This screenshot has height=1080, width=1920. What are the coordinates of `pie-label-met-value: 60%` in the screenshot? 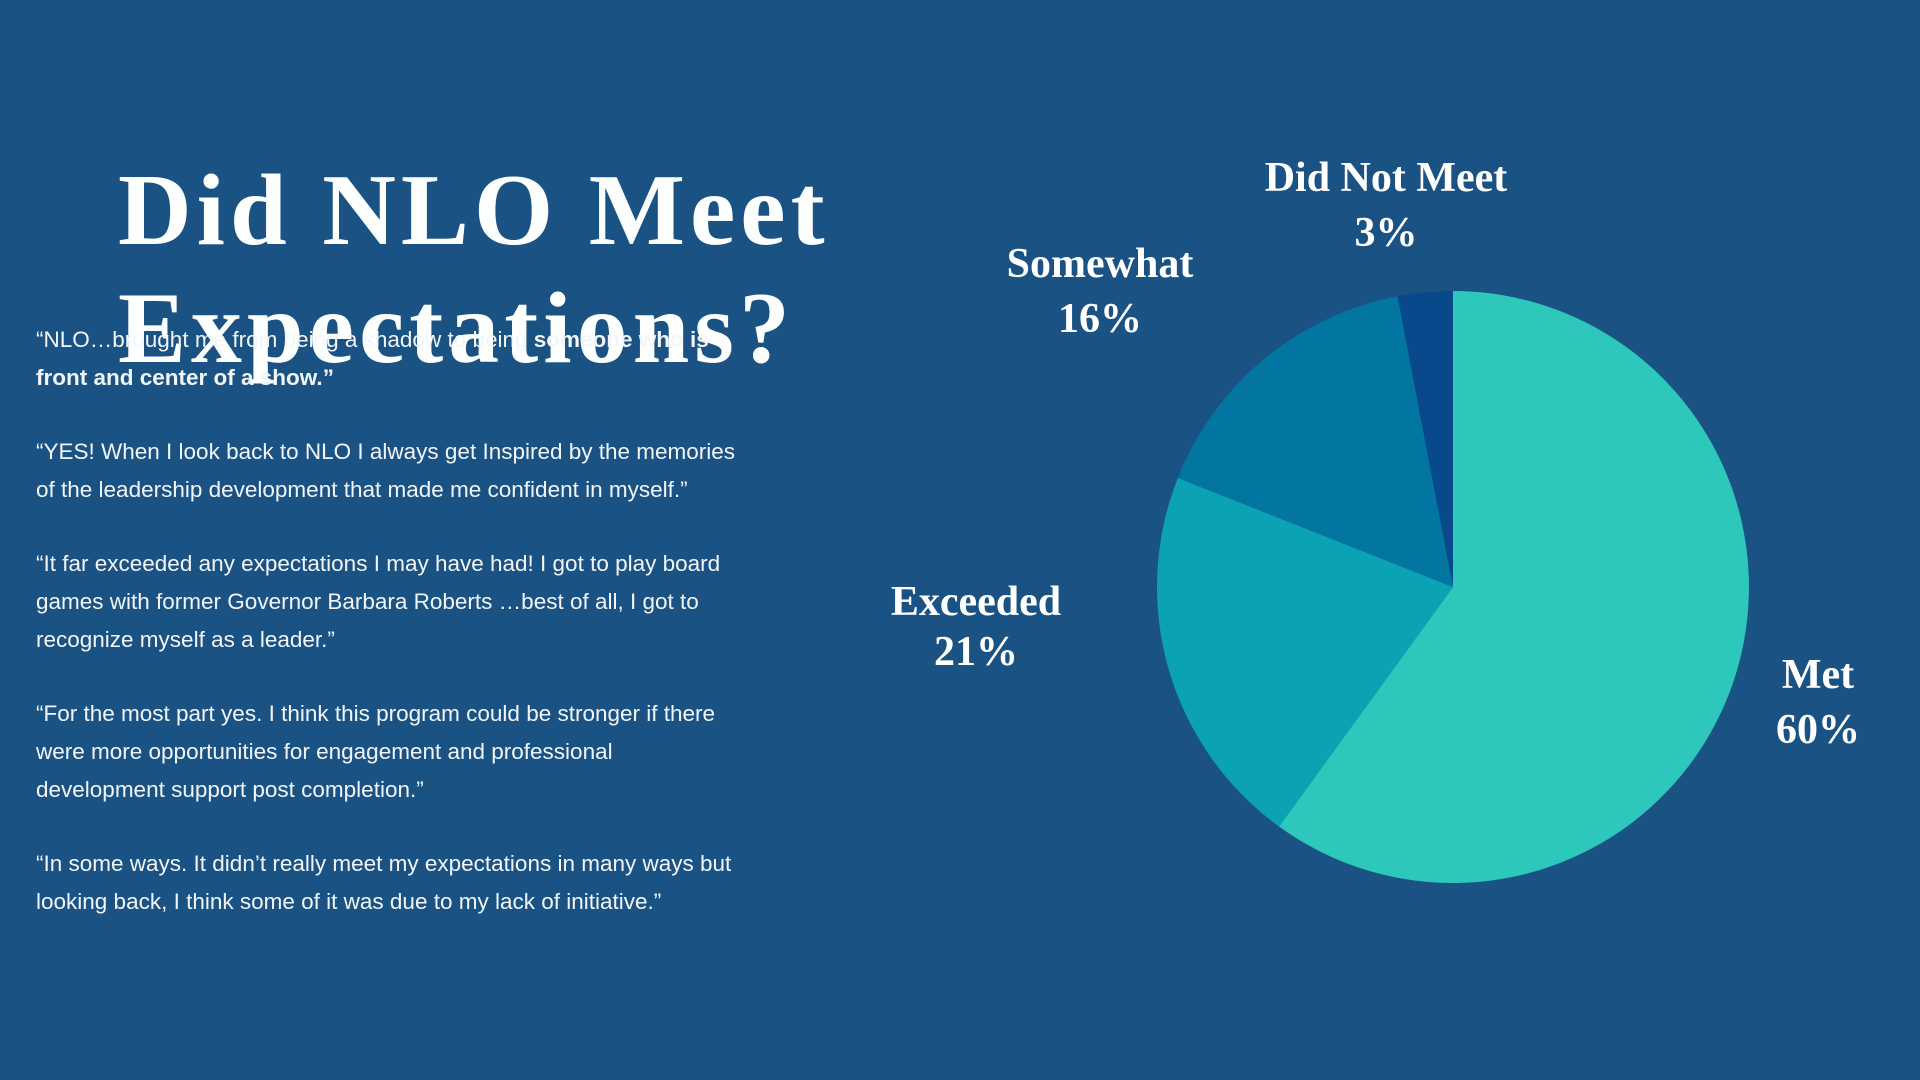 It's located at (1818, 730).